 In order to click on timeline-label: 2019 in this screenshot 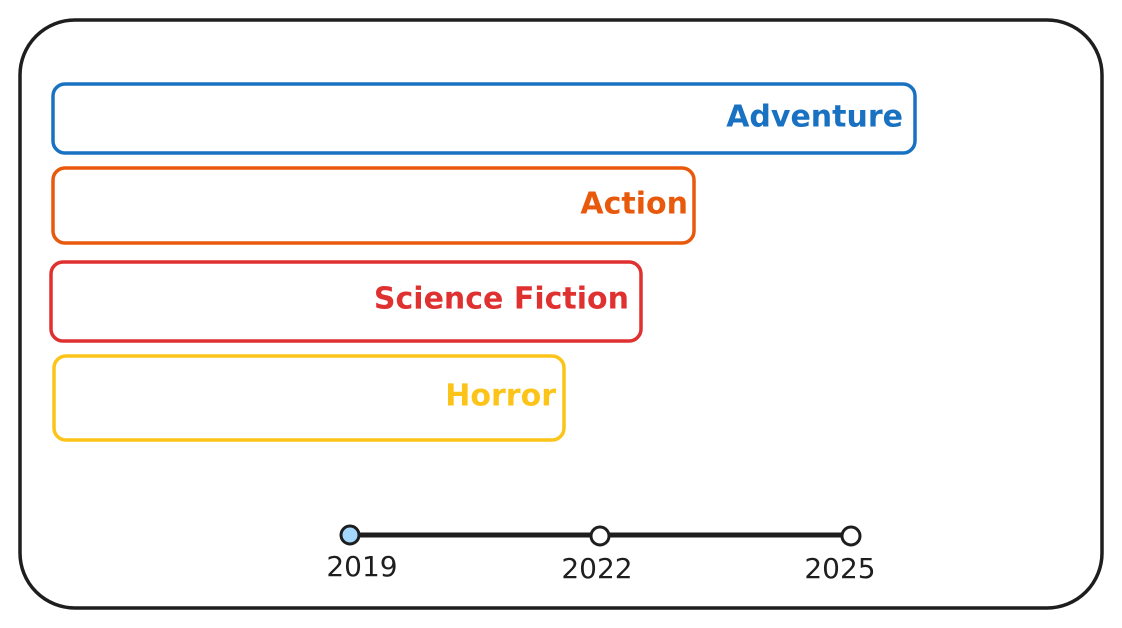, I will do `click(361, 566)`.